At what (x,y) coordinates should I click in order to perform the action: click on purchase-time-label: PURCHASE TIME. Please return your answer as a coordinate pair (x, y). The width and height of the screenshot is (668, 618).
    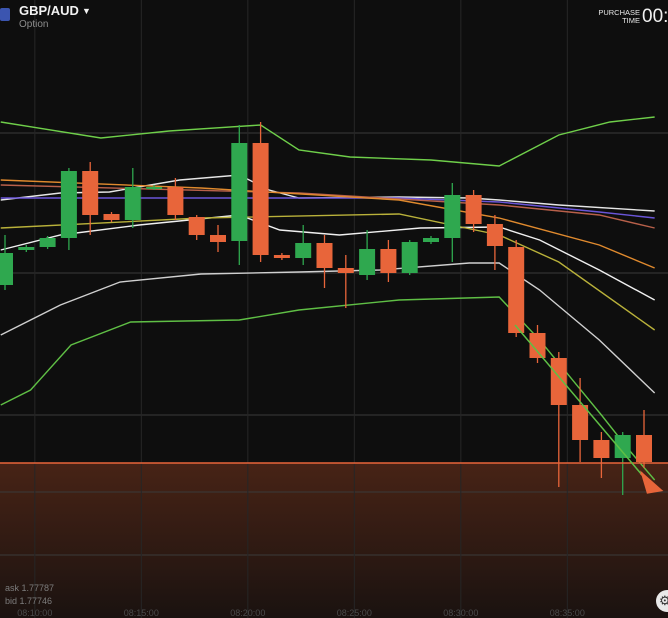
    Looking at the image, I should click on (619, 17).